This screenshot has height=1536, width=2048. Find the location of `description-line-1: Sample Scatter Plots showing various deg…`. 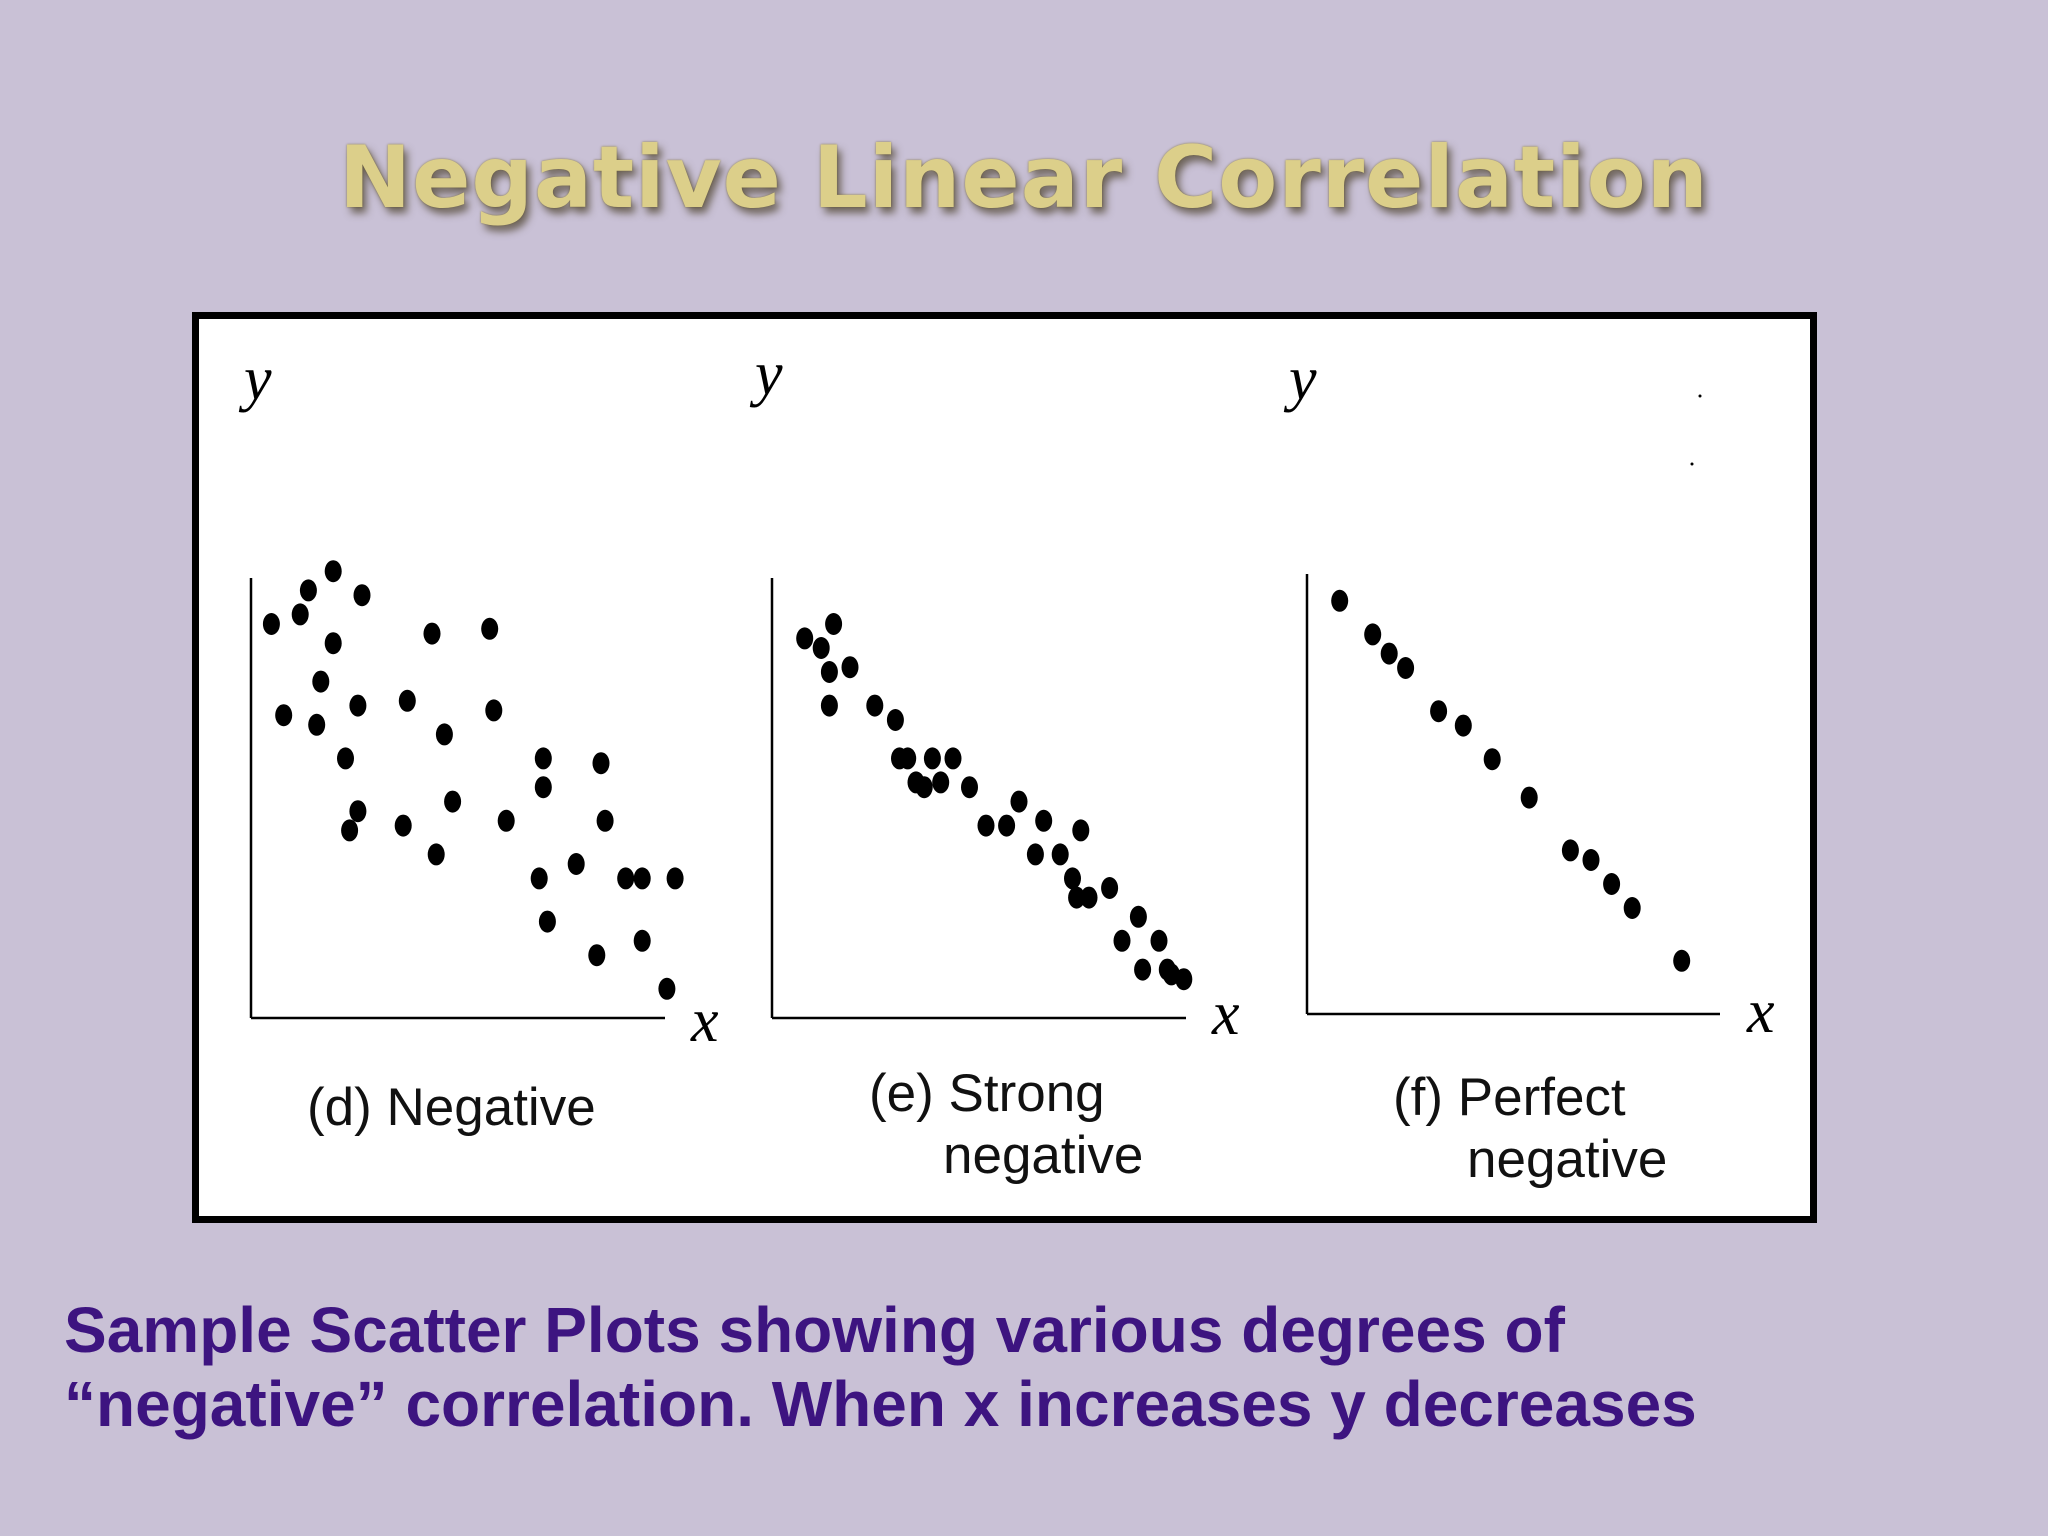

description-line-1: Sample Scatter Plots showing various deg… is located at coordinates (814, 1330).